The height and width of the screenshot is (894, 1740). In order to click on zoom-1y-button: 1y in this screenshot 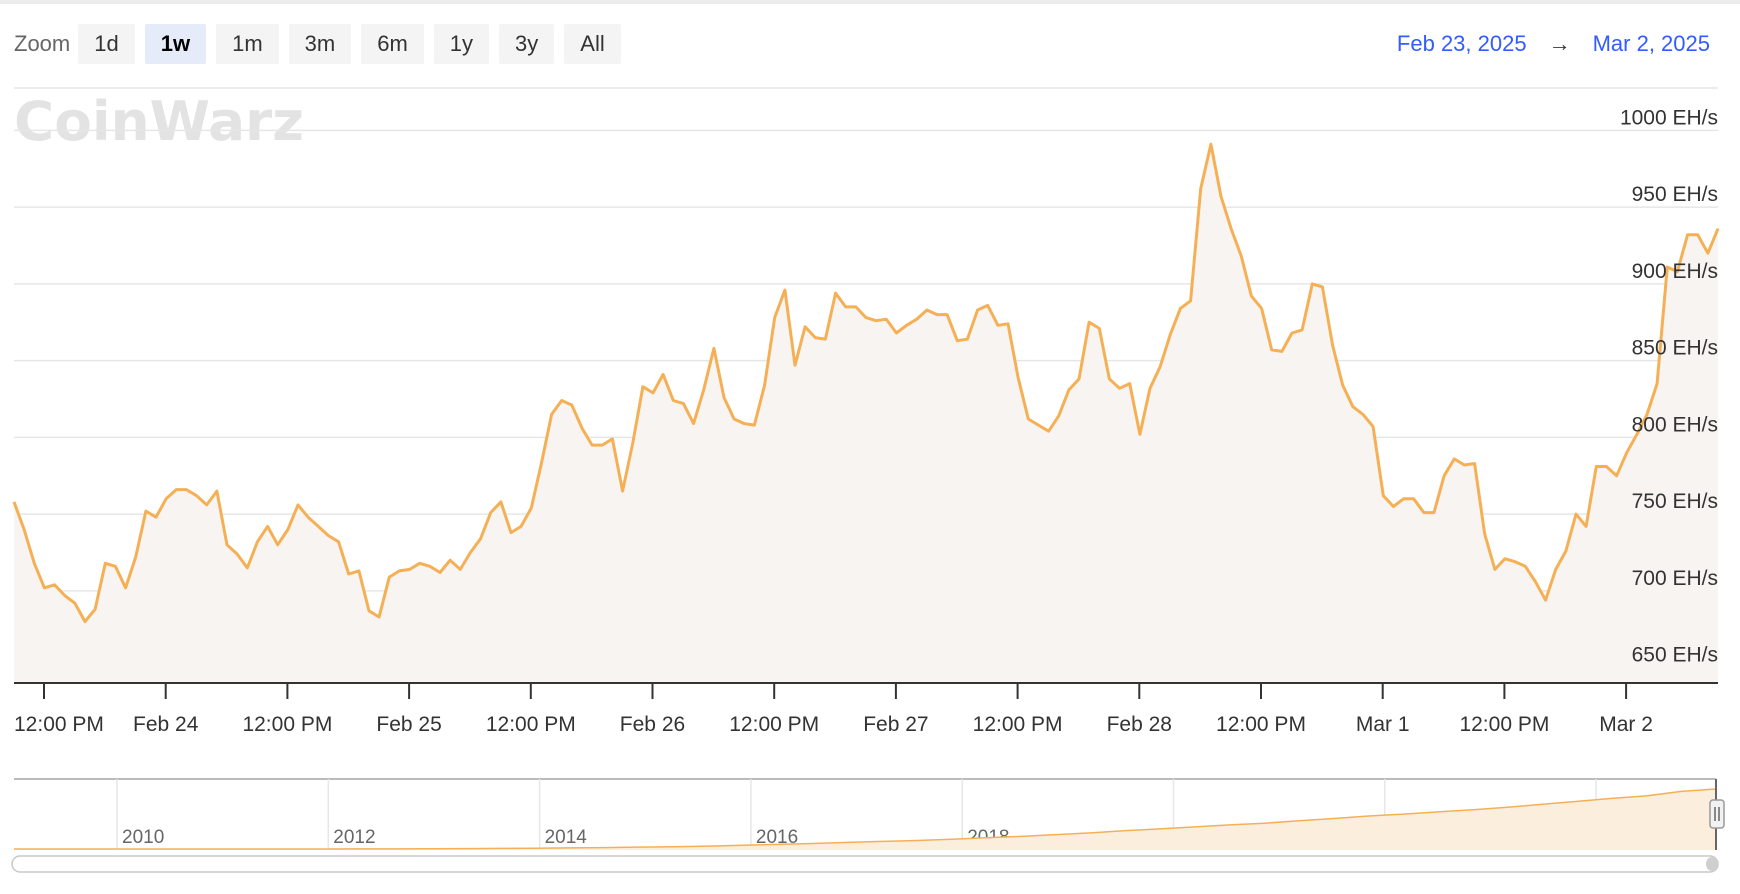, I will do `click(461, 44)`.